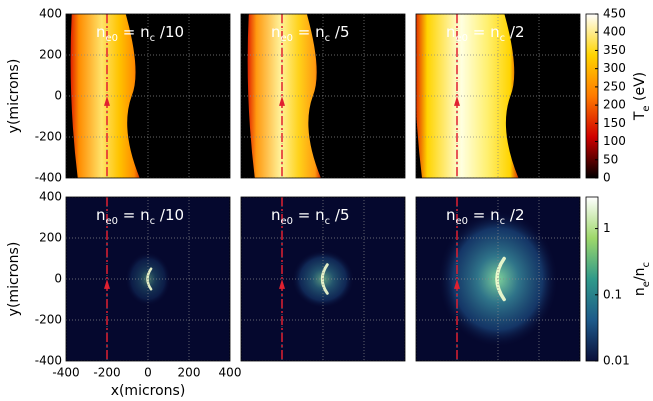  What do you see at coordinates (106, 373) in the screenshot?
I see `x-tick-label: -200` at bounding box center [106, 373].